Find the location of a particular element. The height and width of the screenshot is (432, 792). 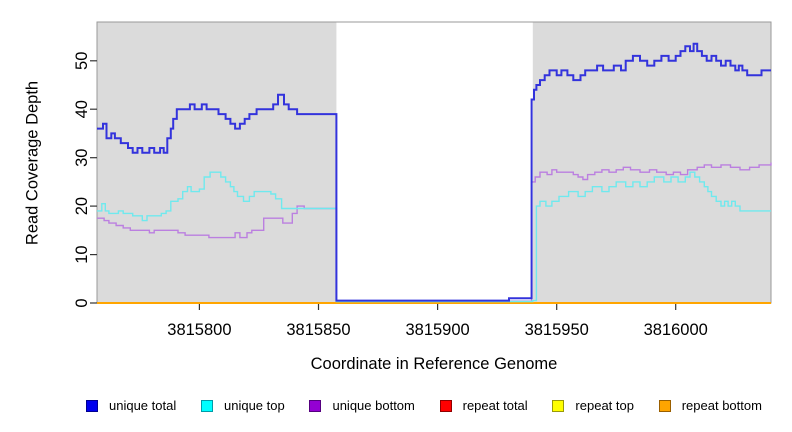

y-tick-label: 20 is located at coordinates (82, 206).